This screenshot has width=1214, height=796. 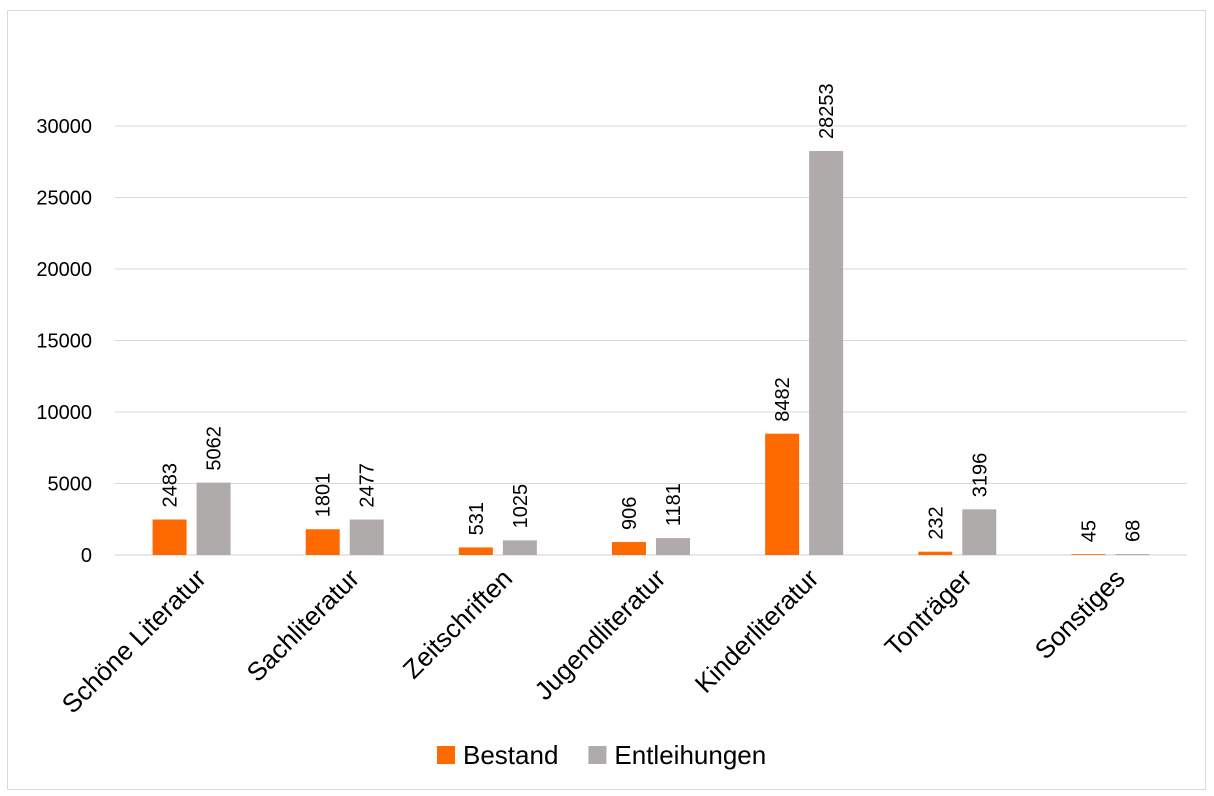 I want to click on data-label: 45, so click(x=1089, y=531).